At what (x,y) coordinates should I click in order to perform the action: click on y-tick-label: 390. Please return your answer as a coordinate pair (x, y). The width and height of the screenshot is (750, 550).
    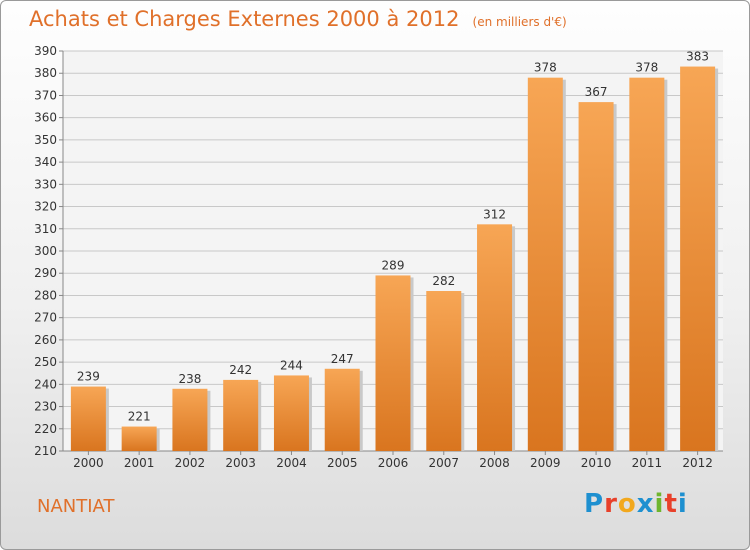
    Looking at the image, I should click on (45, 51).